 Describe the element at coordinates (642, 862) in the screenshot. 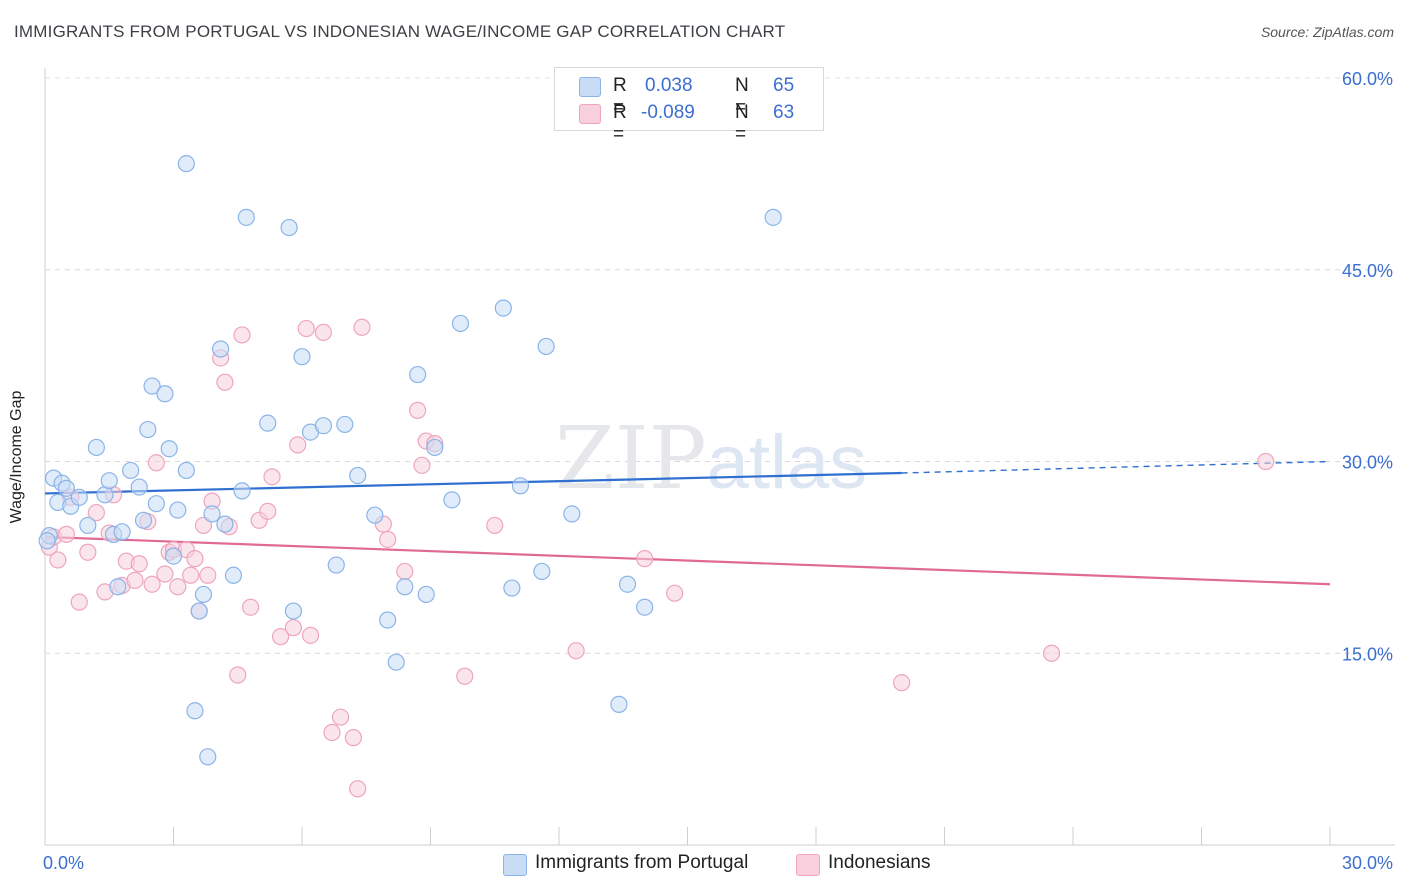

I see `series-label-portugal: Immigrants from Portugal` at that location.